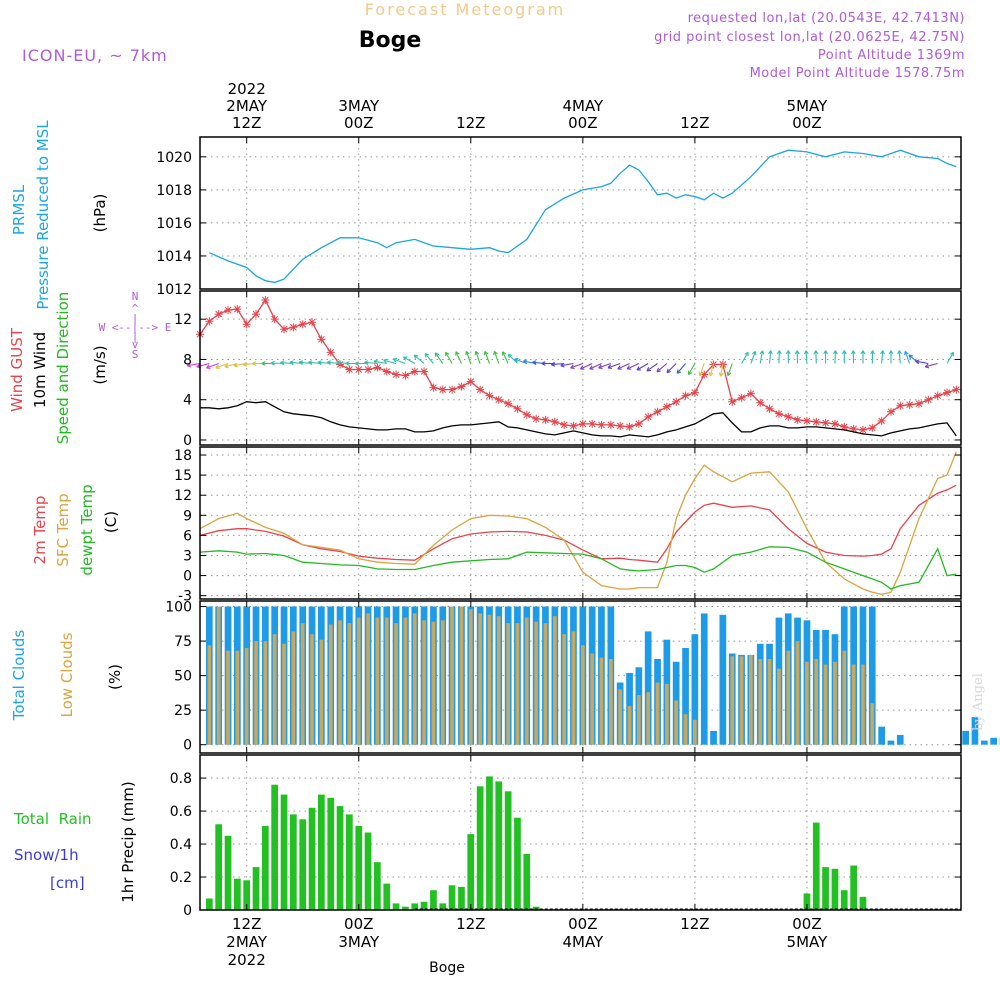  What do you see at coordinates (63, 368) in the screenshot?
I see `wind-direction-label: Speed and Direction` at bounding box center [63, 368].